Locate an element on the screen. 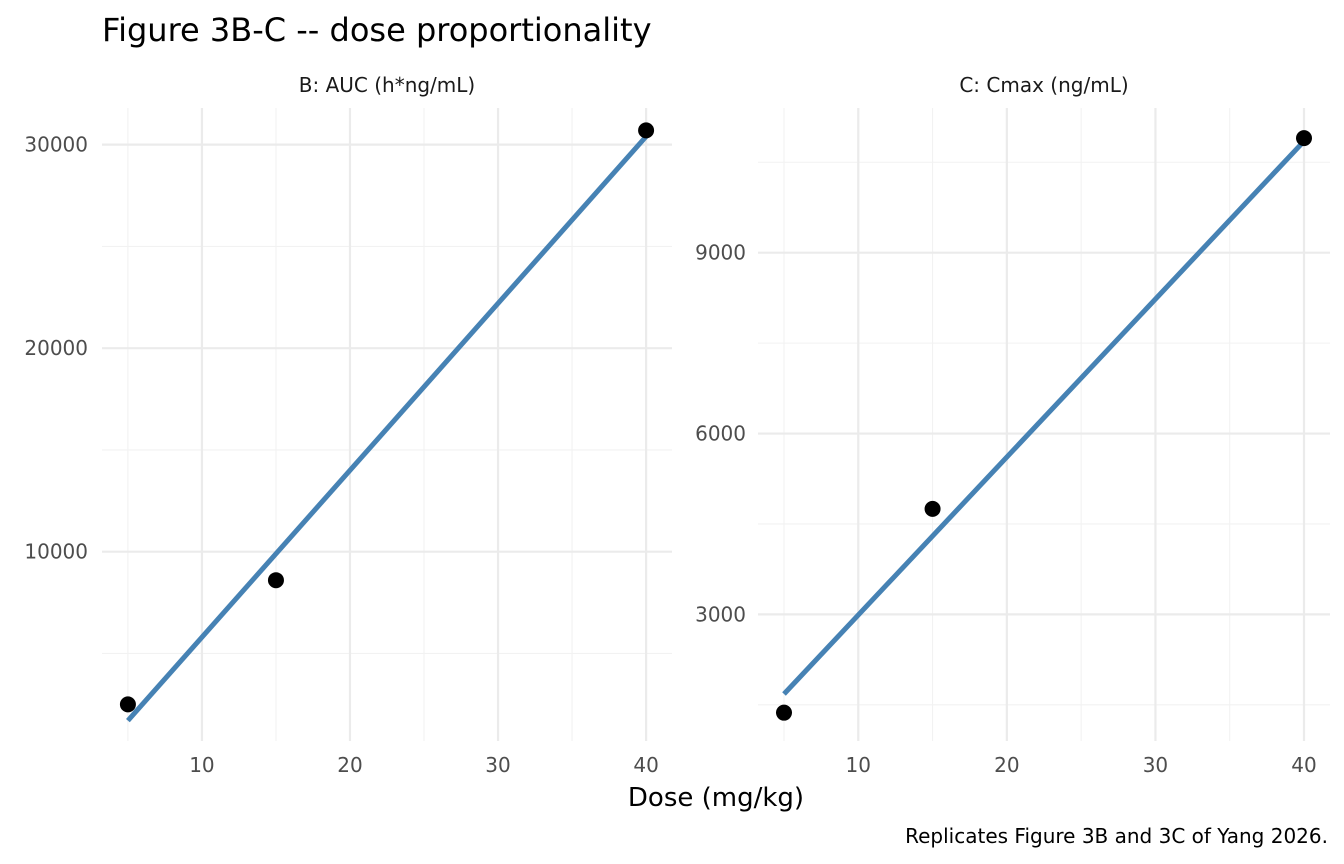 The height and width of the screenshot is (864, 1344). y-tick-label: 10000 is located at coordinates (56, 552).